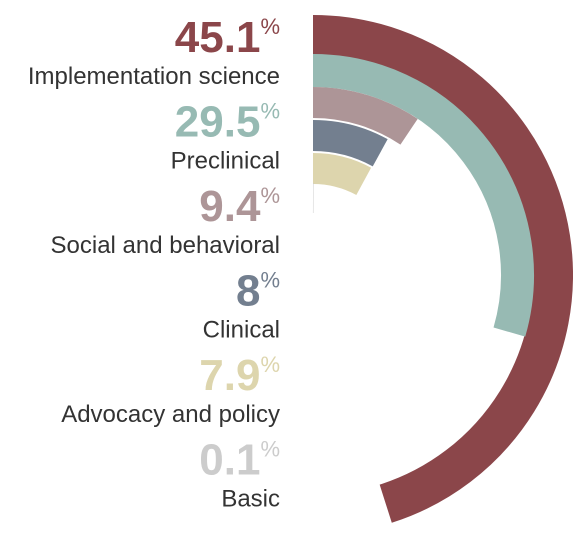 The height and width of the screenshot is (540, 573). I want to click on value-number: 7.9, so click(229, 375).